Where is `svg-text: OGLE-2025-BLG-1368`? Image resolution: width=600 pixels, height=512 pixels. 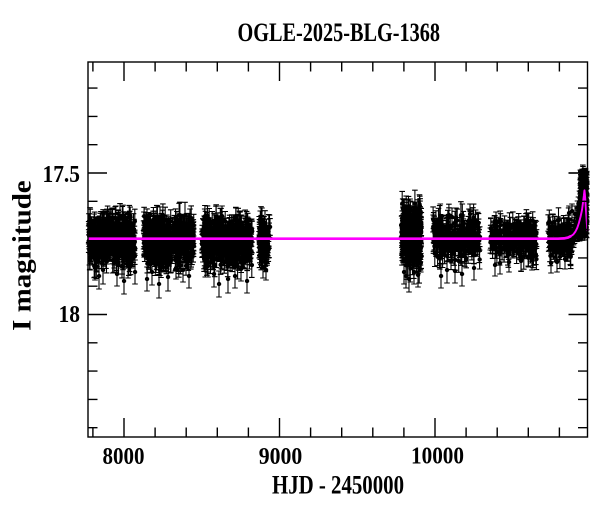 svg-text: OGLE-2025-BLG-1368 is located at coordinates (339, 32).